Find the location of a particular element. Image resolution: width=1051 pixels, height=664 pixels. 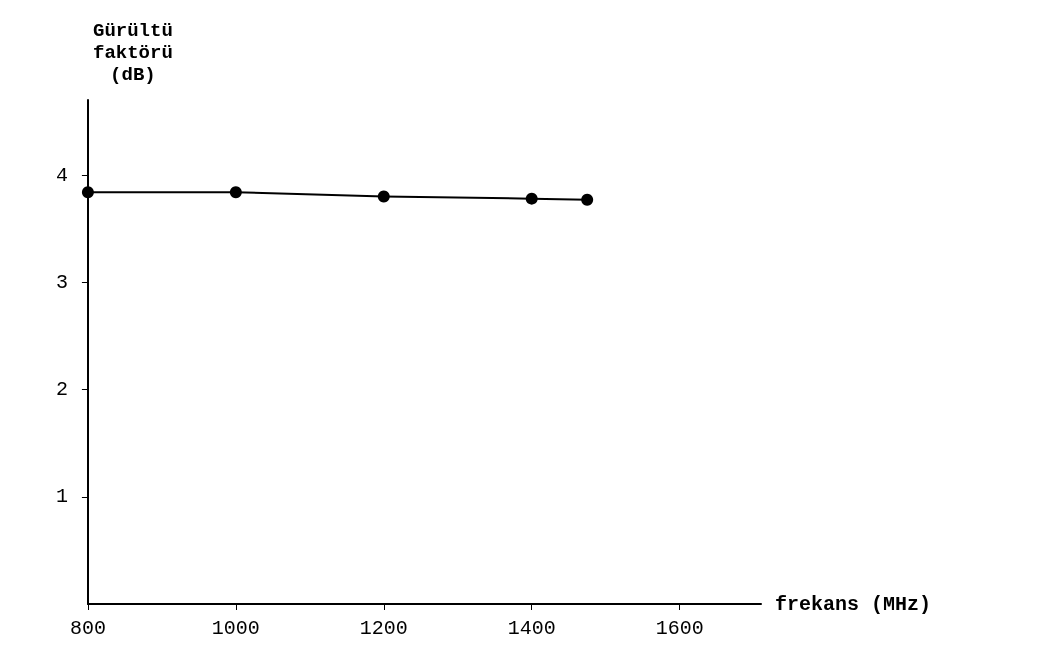

x-tick-label: 1600 is located at coordinates (679, 628).